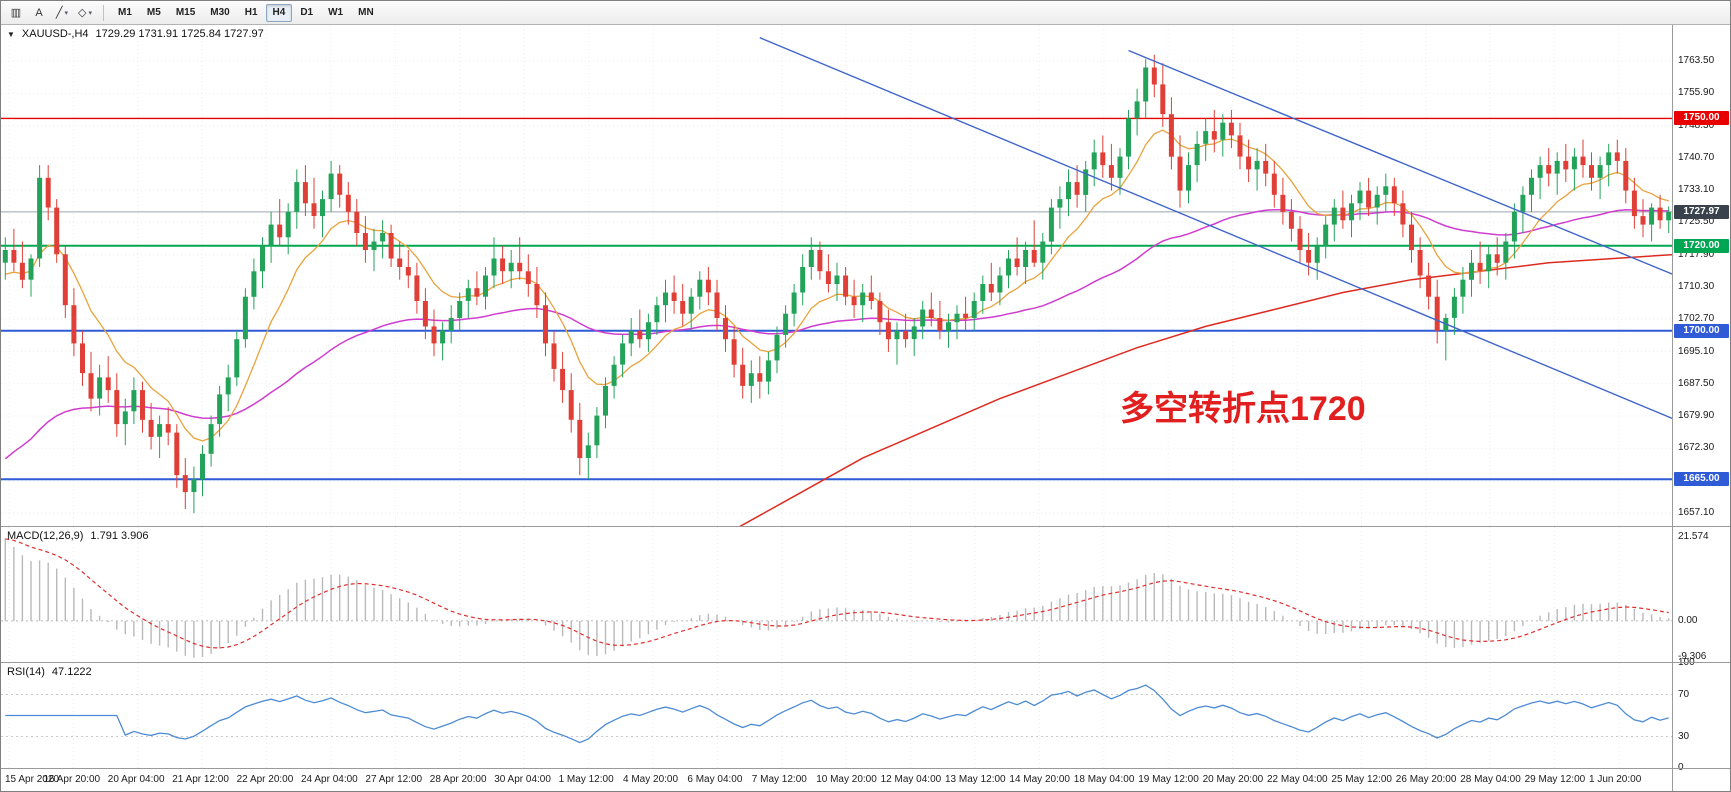 This screenshot has width=1731, height=792. Describe the element at coordinates (1104, 779) in the screenshot. I see `time-axis-label: 18 May 04:00` at that location.